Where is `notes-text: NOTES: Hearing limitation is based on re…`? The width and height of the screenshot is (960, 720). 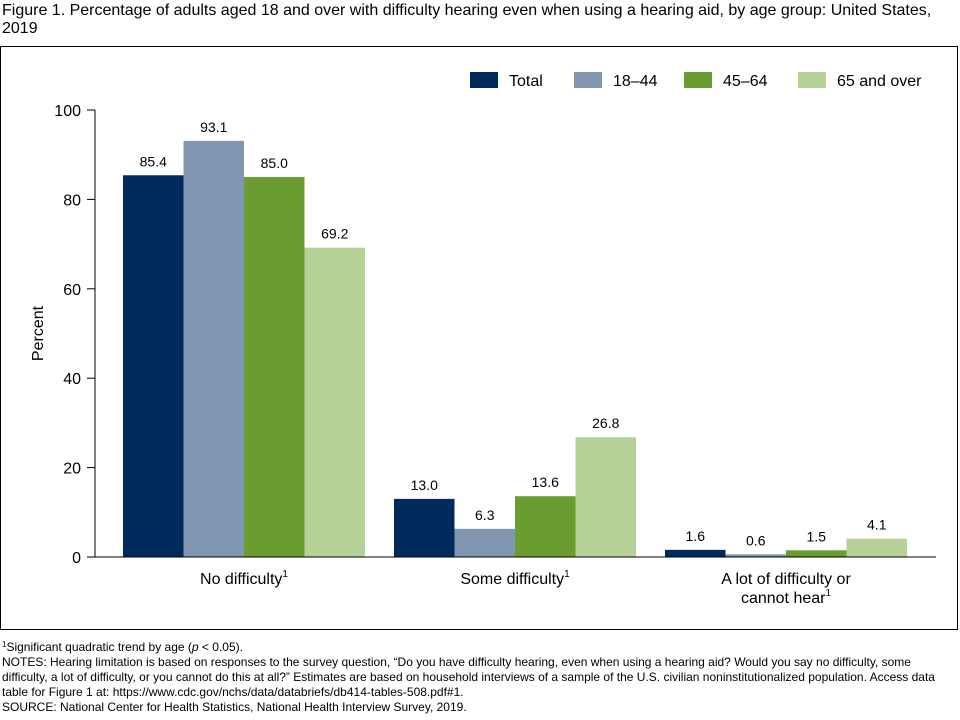 notes-text: NOTES: Hearing limitation is based on re… is located at coordinates (468, 677).